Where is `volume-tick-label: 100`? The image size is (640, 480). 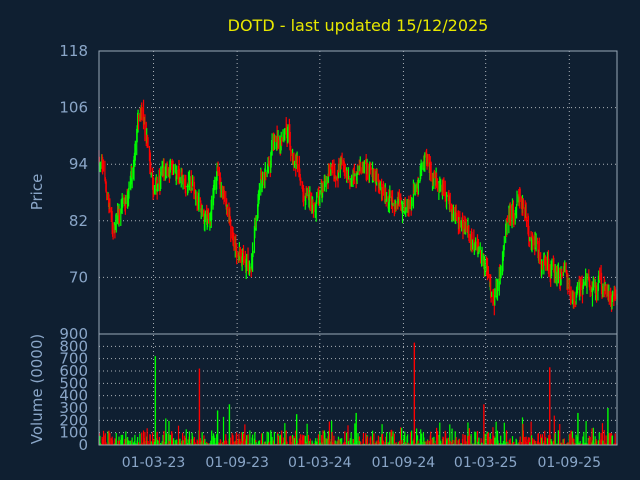 volume-tick-label: 100 is located at coordinates (73, 433).